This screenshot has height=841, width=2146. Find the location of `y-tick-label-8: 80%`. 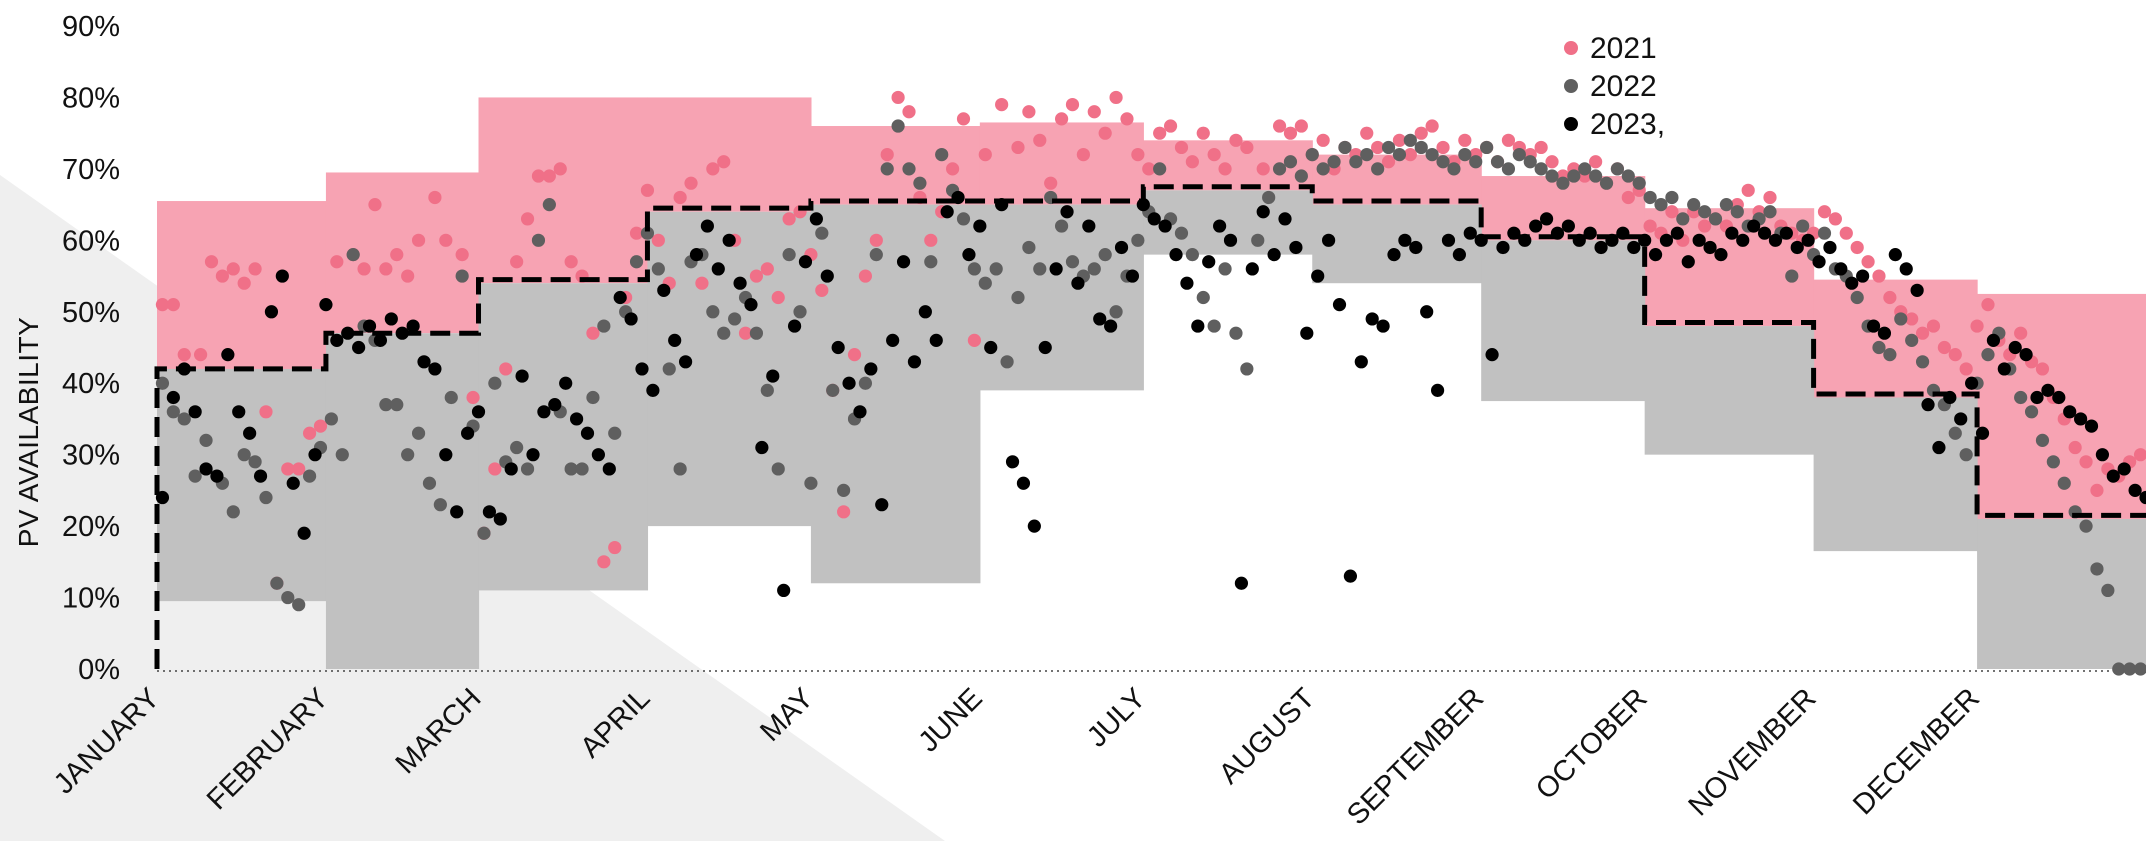

y-tick-label-8: 80% is located at coordinates (91, 98).